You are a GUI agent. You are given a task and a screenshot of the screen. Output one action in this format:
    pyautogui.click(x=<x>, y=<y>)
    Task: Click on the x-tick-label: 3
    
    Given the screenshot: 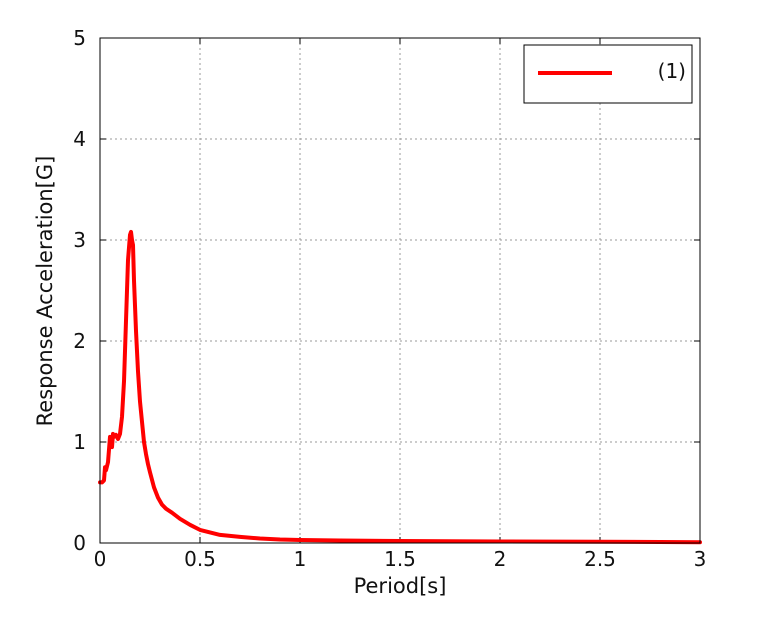 What is the action you would take?
    pyautogui.click(x=700, y=559)
    